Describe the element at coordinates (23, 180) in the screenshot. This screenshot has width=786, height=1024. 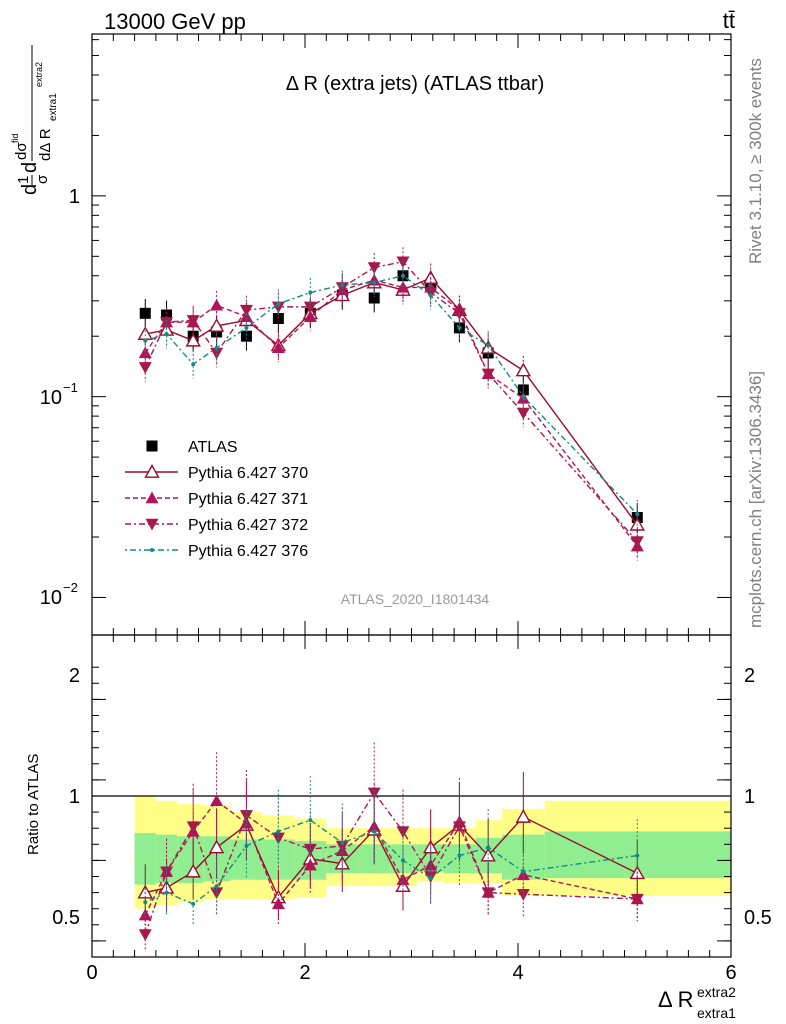
I see `svg-text: 1` at that location.